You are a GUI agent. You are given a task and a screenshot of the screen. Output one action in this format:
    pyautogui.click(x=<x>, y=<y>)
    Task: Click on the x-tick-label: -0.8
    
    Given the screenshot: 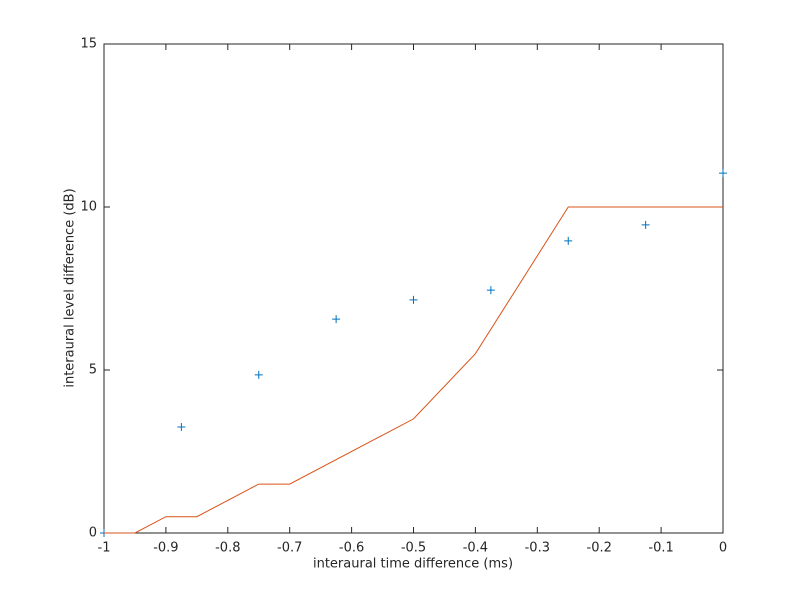 What is the action you would take?
    pyautogui.click(x=227, y=548)
    